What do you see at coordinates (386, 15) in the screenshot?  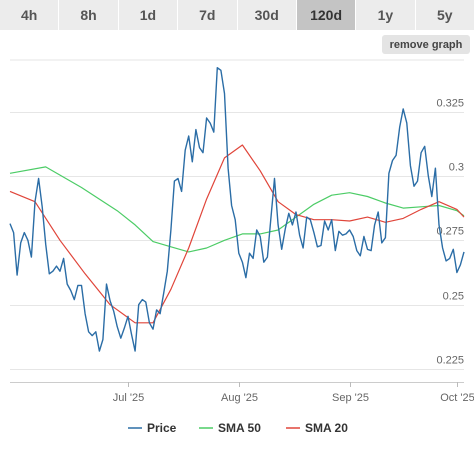 I see `tab-1y: 1y` at bounding box center [386, 15].